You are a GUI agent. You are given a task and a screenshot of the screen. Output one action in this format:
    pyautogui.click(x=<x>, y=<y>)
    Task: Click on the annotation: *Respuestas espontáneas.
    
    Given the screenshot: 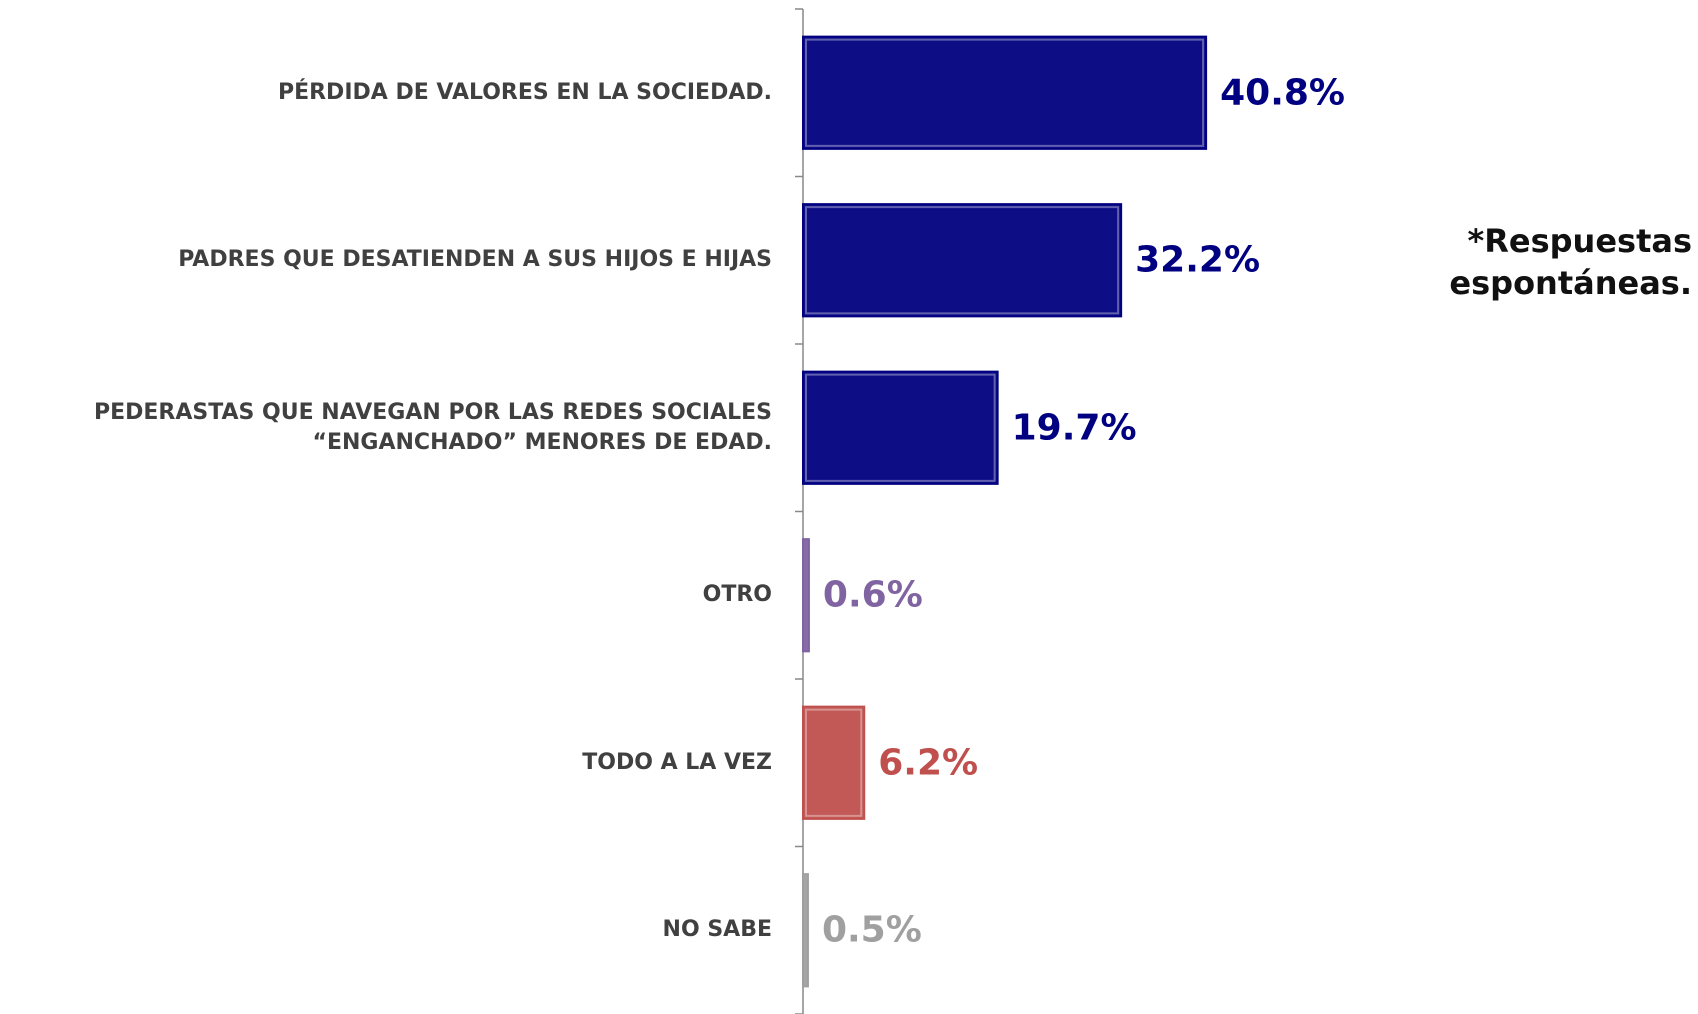 What is the action you would take?
    pyautogui.click(x=1570, y=262)
    